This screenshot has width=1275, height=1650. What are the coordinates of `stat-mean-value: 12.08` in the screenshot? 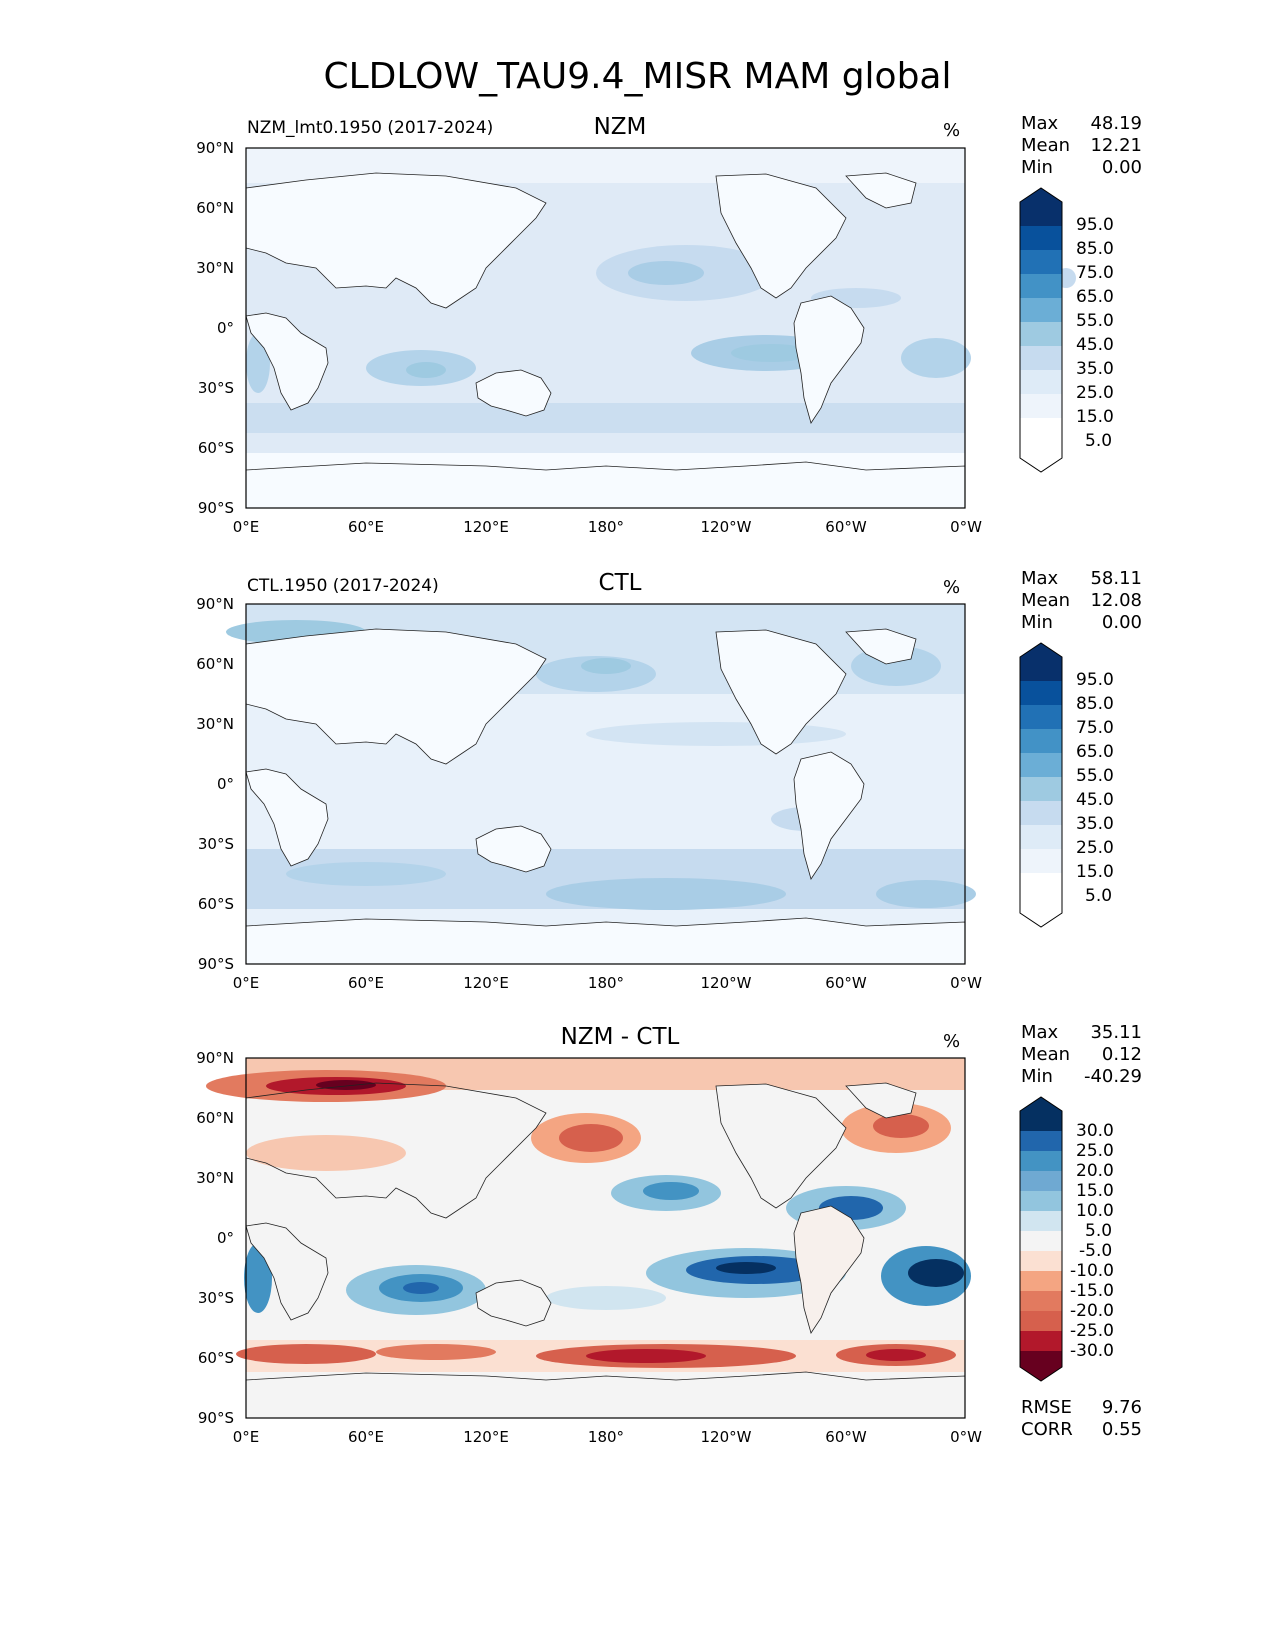 It's located at (1116, 600).